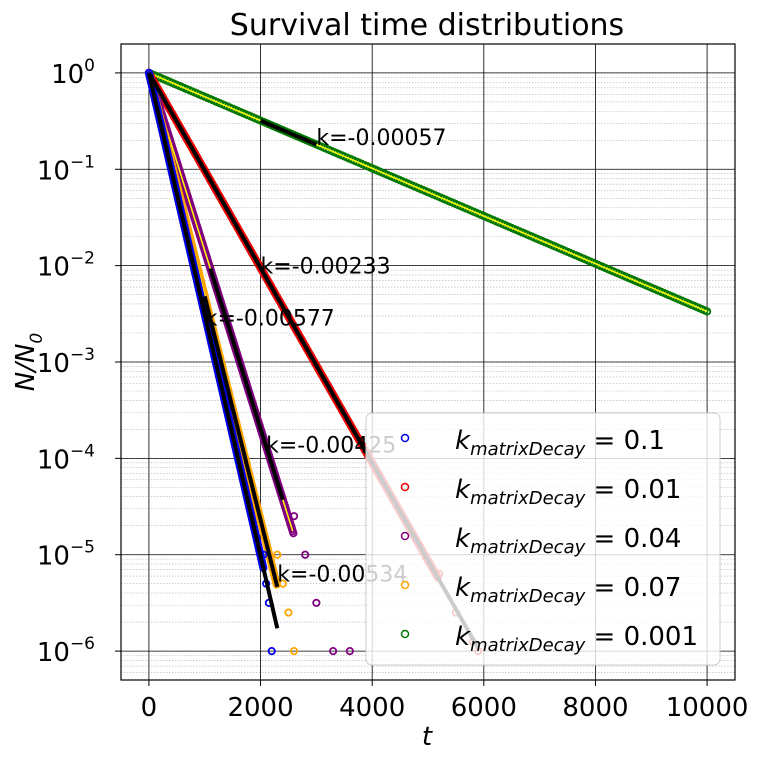 Image resolution: width=760 pixels, height=760 pixels. I want to click on x-tick-label: 0, so click(149, 708).